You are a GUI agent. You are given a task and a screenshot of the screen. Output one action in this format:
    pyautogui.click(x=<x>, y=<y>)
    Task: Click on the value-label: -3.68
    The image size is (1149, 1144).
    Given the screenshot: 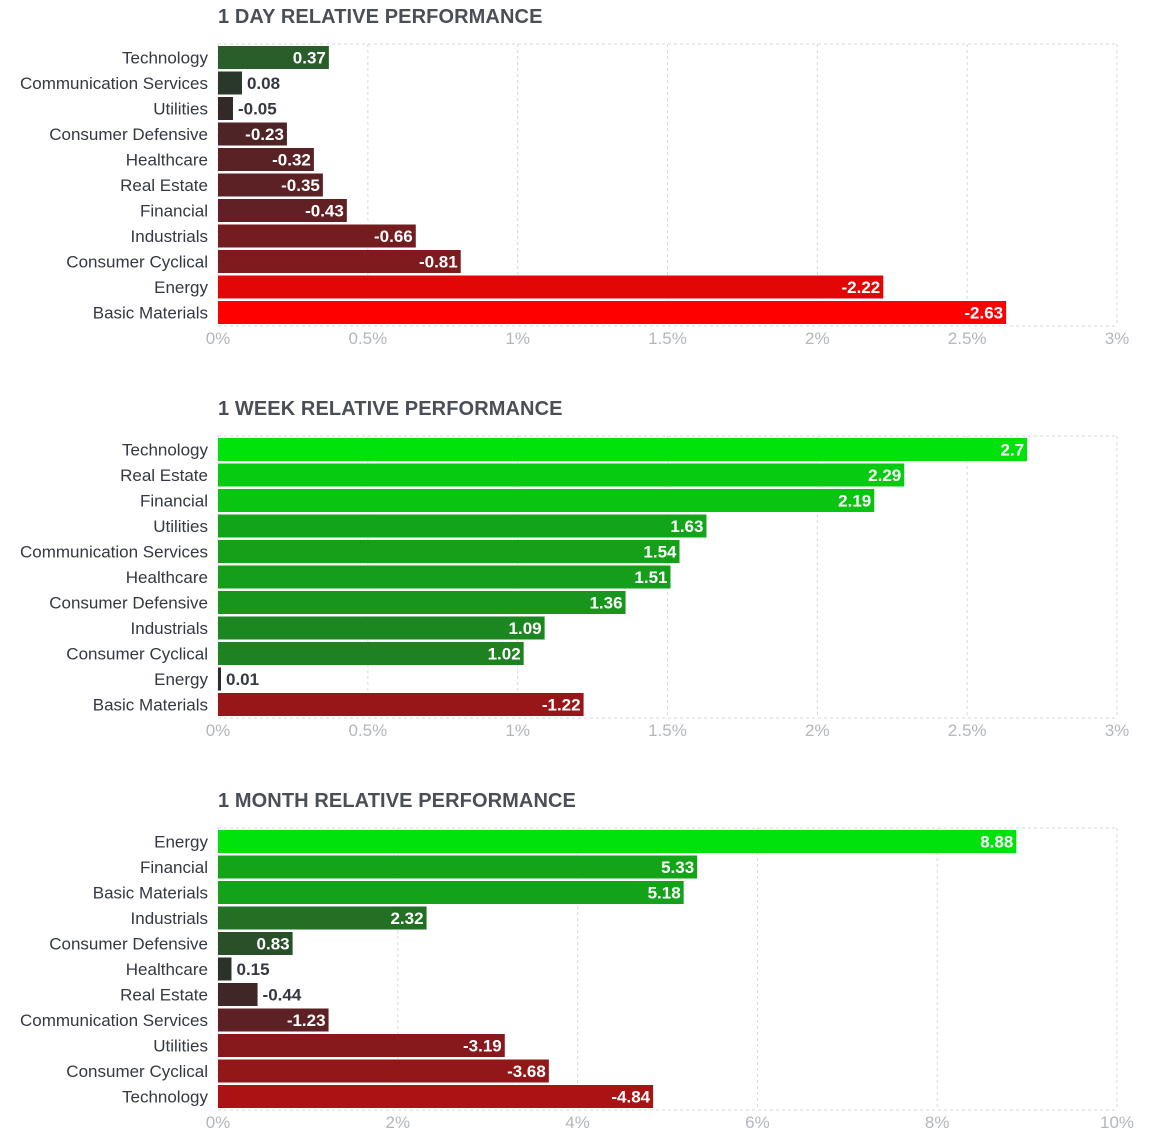 What is the action you would take?
    pyautogui.click(x=526, y=1071)
    